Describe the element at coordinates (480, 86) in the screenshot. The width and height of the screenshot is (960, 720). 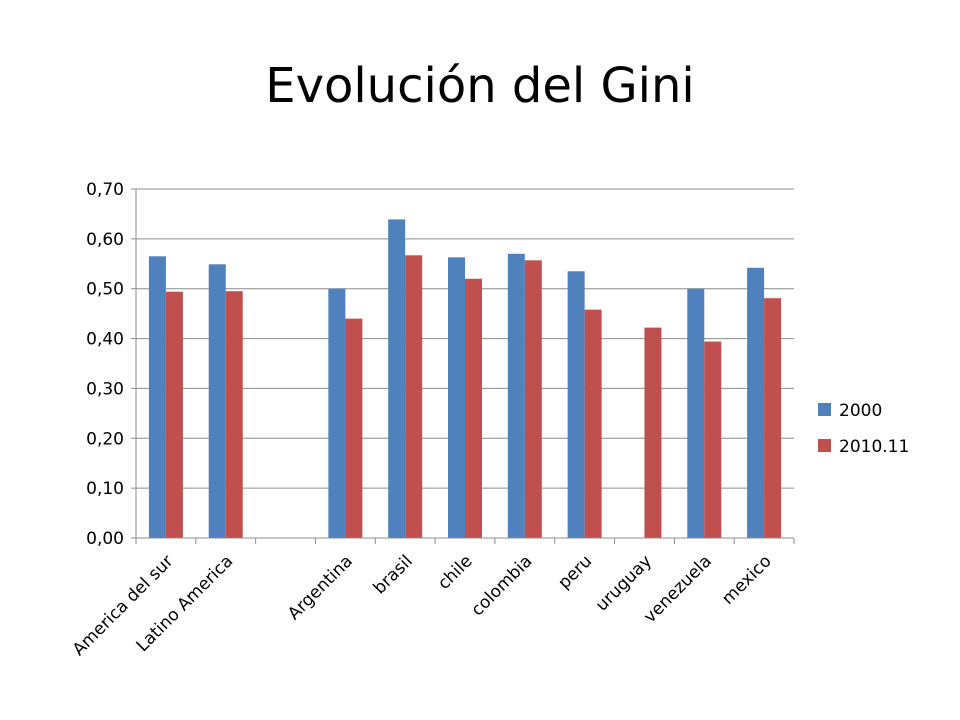
I see `slide-title: Evolución del Gini` at that location.